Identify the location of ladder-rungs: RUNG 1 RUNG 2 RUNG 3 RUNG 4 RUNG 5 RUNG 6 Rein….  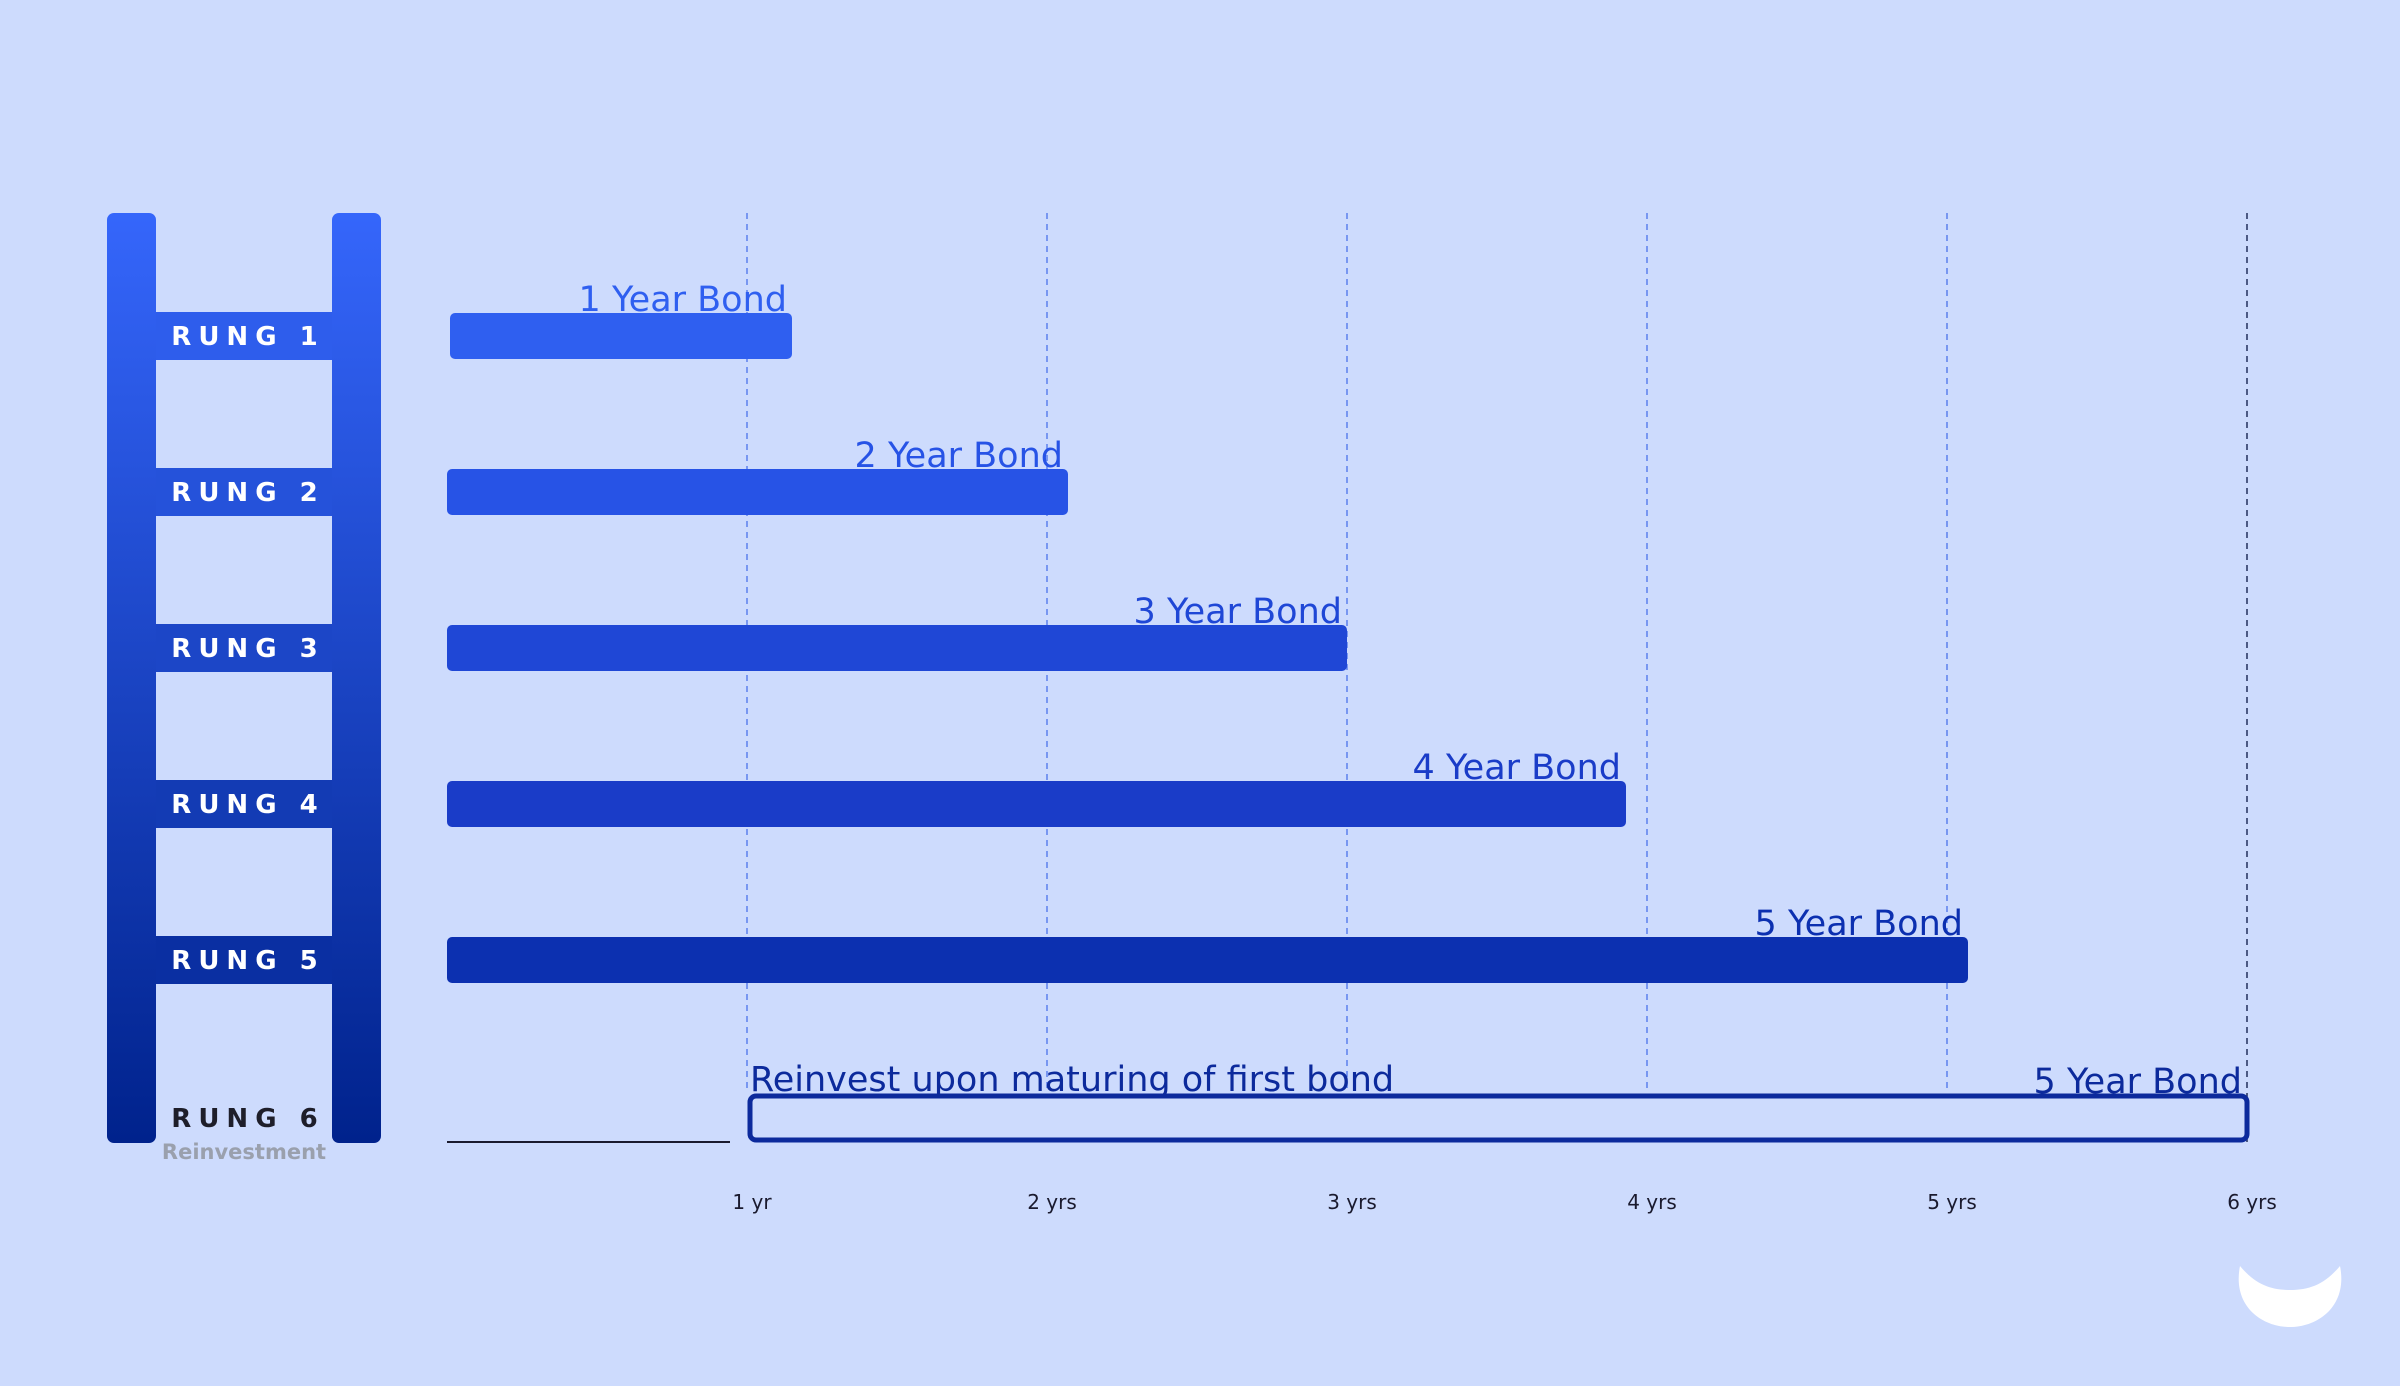
(244, 738).